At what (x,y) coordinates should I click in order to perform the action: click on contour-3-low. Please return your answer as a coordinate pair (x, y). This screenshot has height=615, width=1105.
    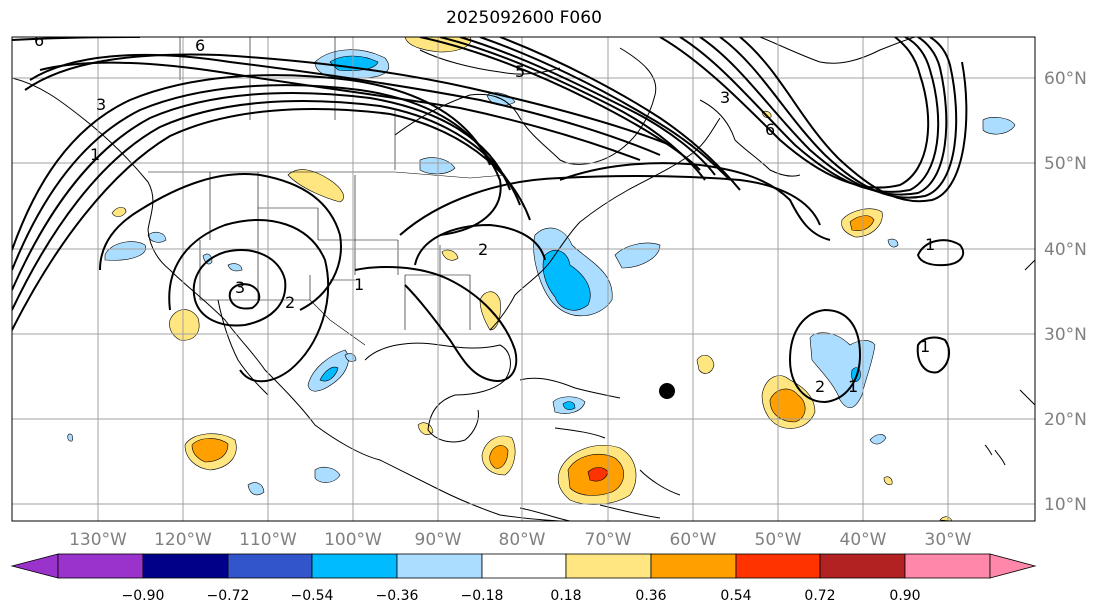
    Looking at the image, I should click on (239, 288).